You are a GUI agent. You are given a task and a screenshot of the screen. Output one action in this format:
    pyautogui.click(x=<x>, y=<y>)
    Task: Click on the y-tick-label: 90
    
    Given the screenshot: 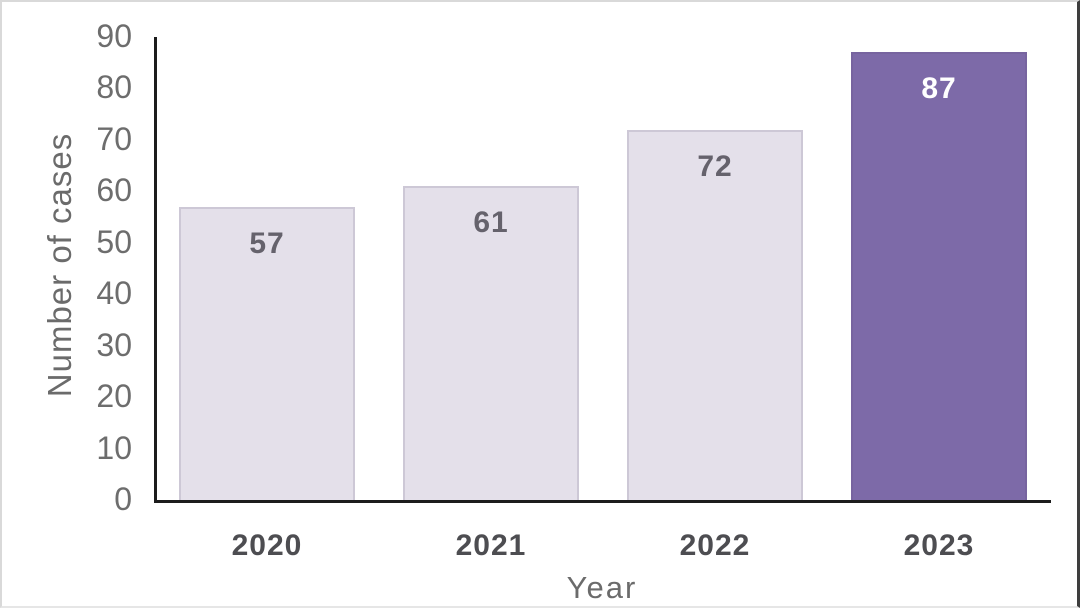 What is the action you would take?
    pyautogui.click(x=114, y=35)
    